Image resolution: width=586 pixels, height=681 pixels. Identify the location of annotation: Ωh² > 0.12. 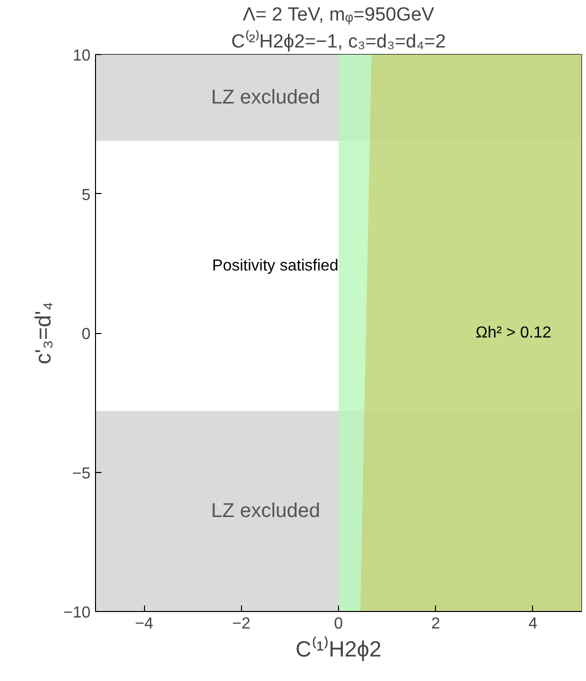
(514, 333).